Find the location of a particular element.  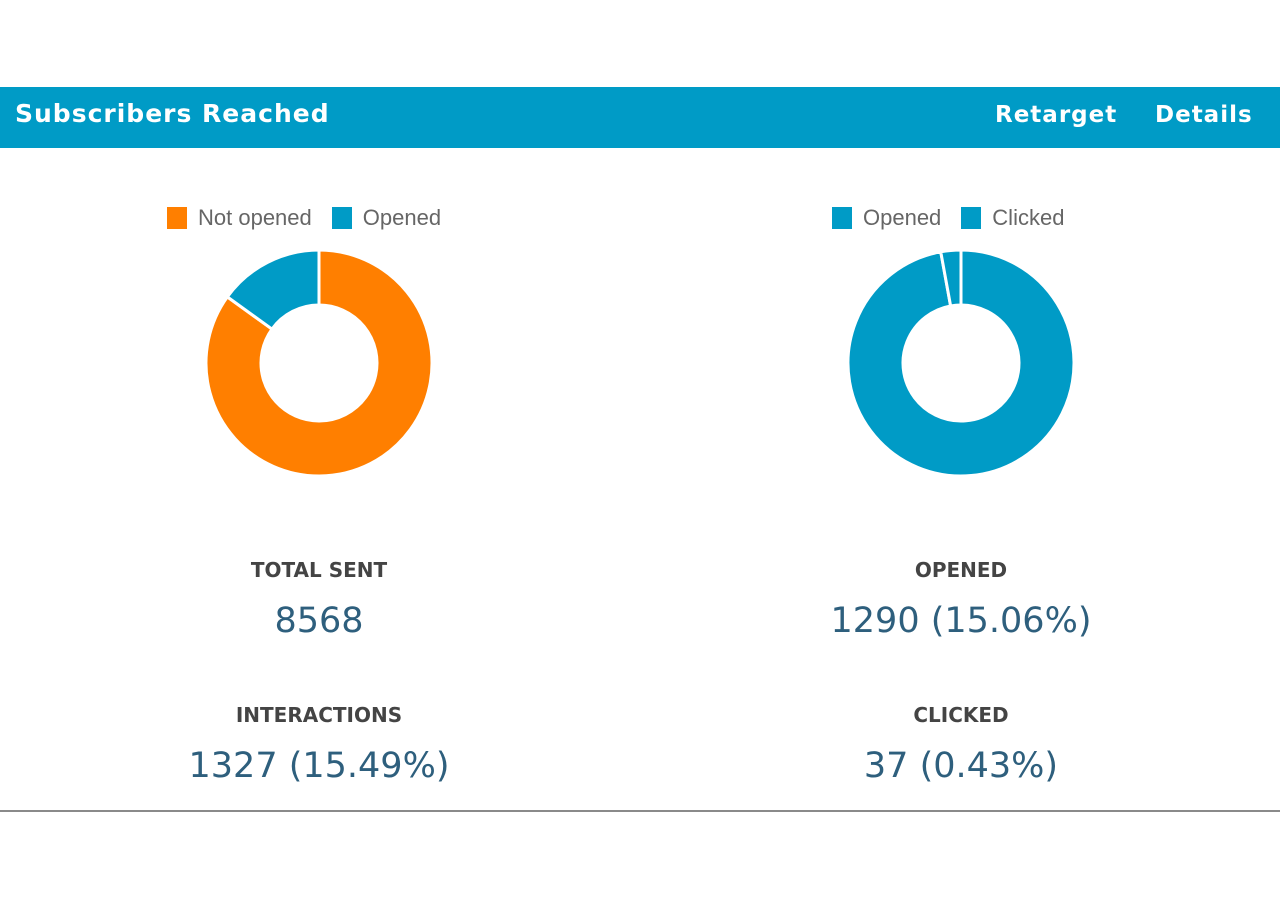

chart-legend-right: Opened Clicked is located at coordinates (948, 218).